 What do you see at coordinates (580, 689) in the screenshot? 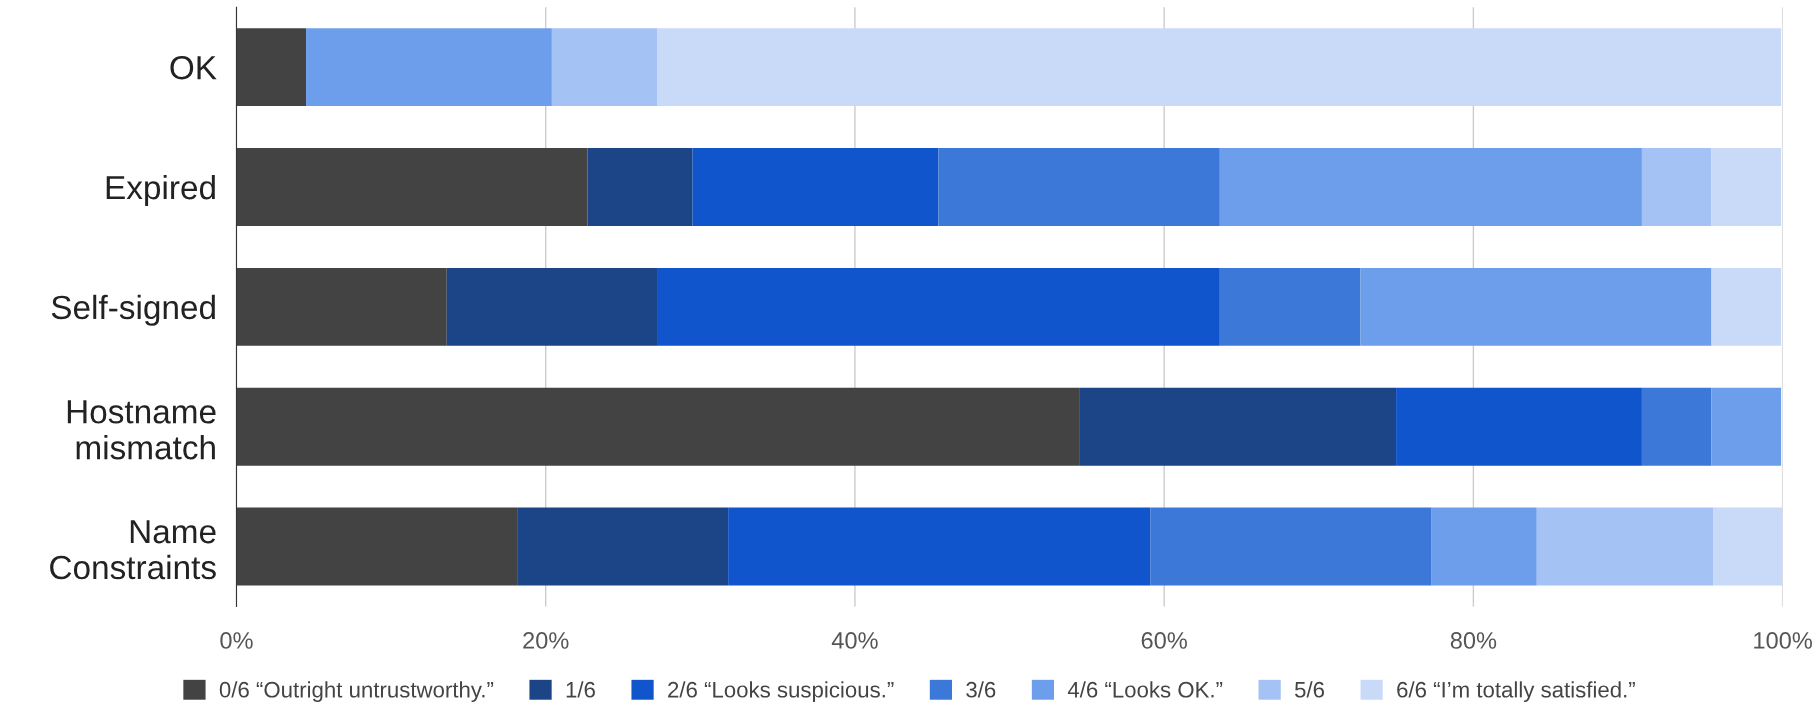
I see `legend-label: 1/6` at bounding box center [580, 689].